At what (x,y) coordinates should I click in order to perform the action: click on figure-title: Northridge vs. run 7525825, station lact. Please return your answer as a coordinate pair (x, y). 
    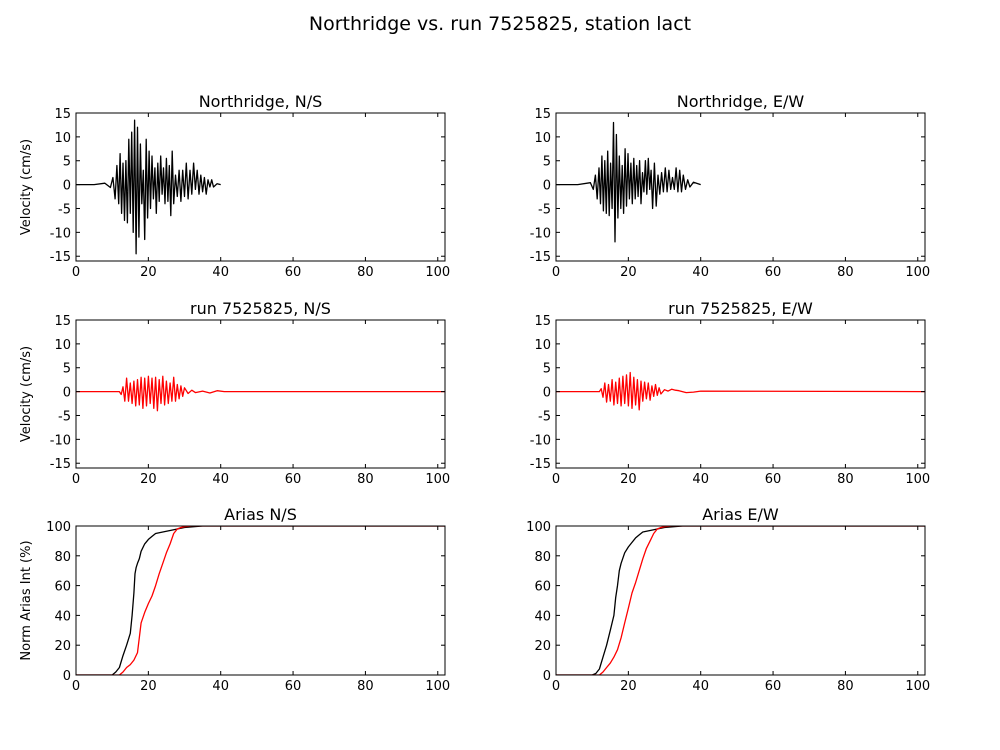
    Looking at the image, I should click on (500, 24).